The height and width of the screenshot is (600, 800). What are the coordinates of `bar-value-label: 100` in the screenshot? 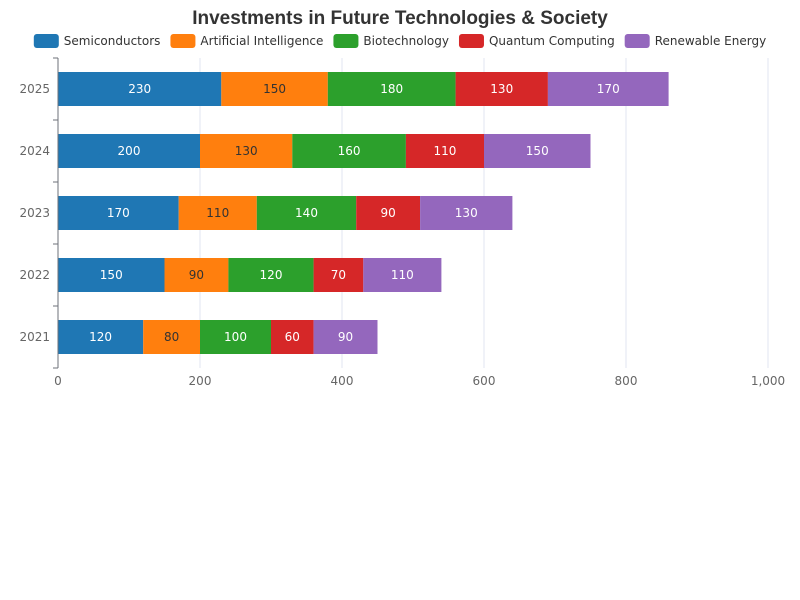 It's located at (235, 337).